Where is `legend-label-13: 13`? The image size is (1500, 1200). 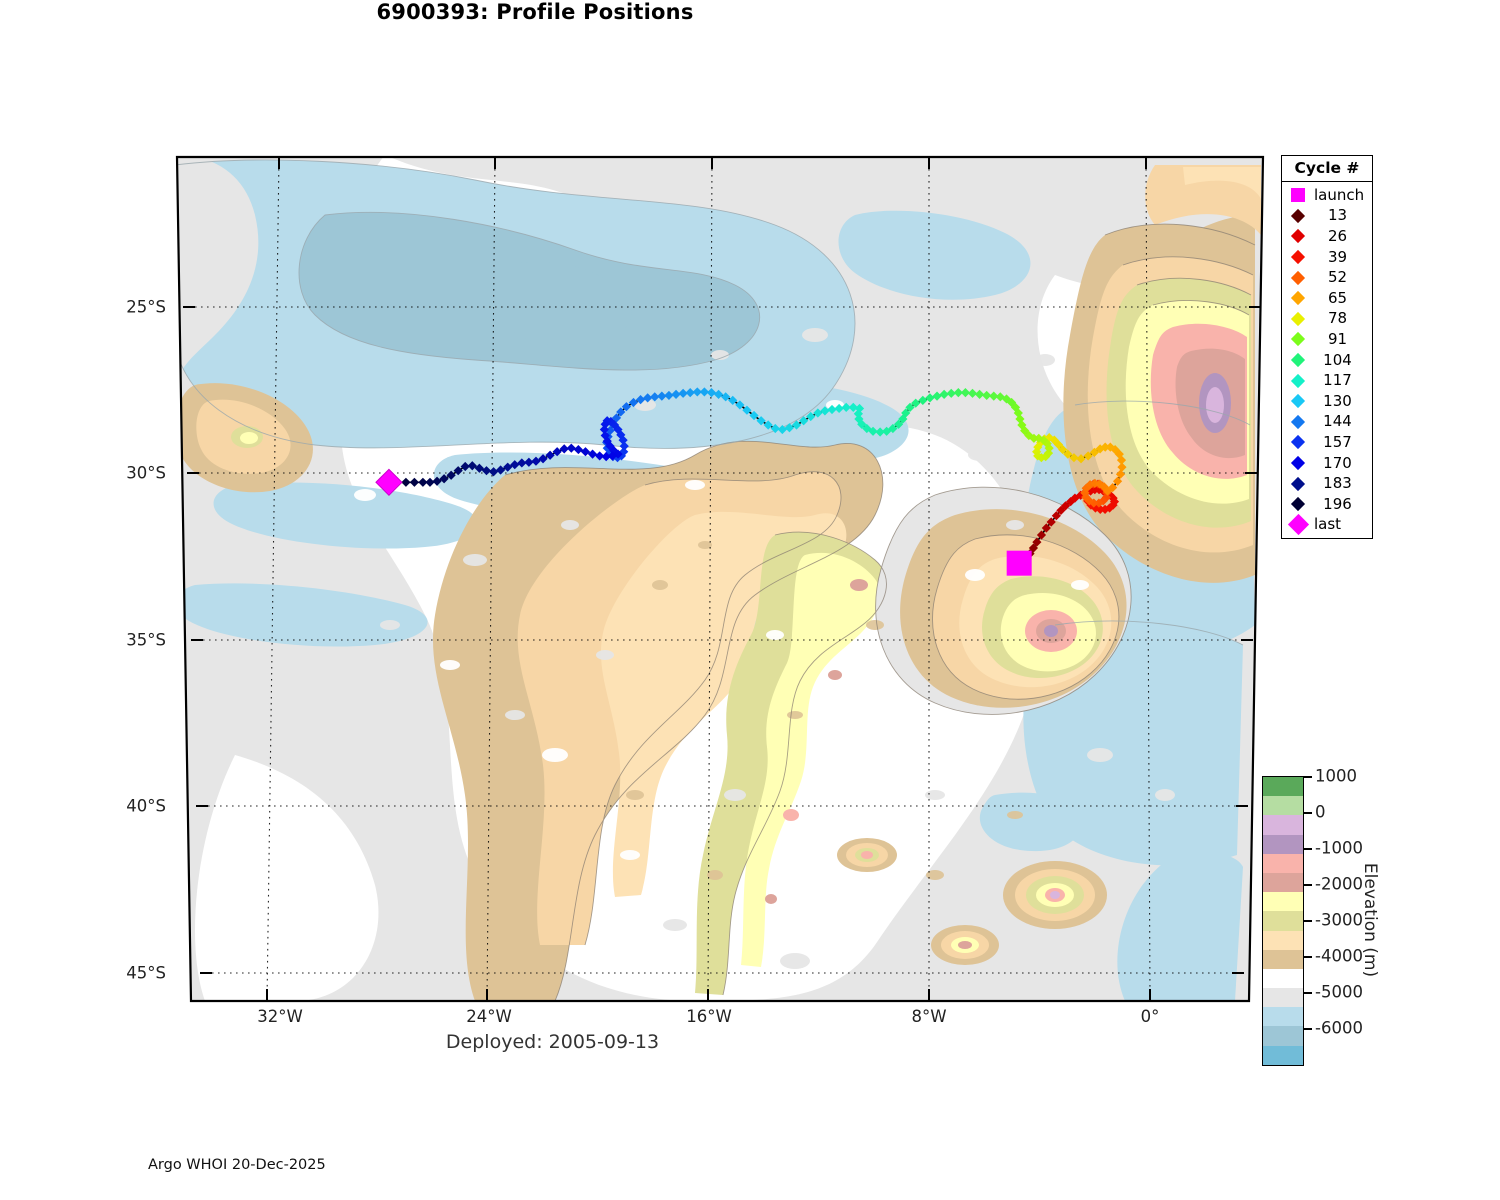 legend-label-13: 13 is located at coordinates (1337, 215).